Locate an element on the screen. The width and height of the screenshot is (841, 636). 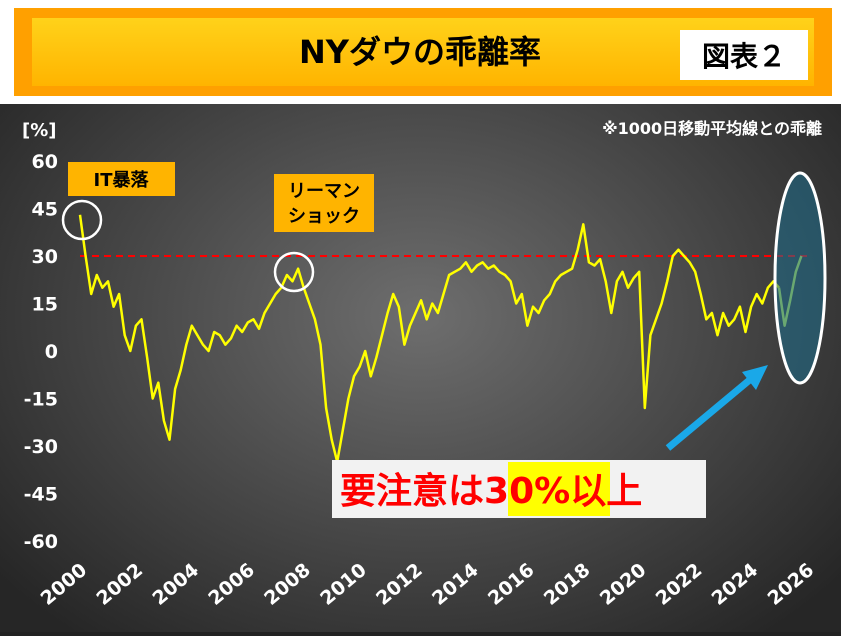
annotation: IT暴落 is located at coordinates (122, 180).